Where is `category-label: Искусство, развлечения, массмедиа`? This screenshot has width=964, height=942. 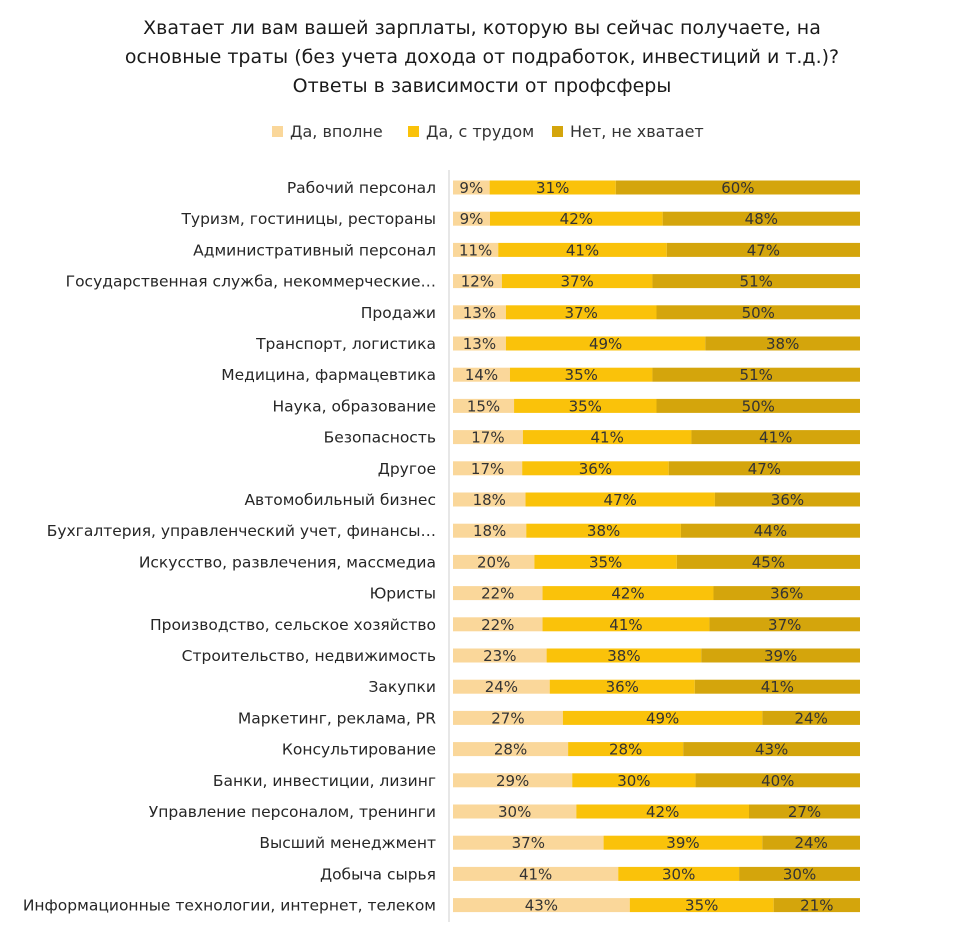 category-label: Искусство, развлечения, массмедиа is located at coordinates (287, 562).